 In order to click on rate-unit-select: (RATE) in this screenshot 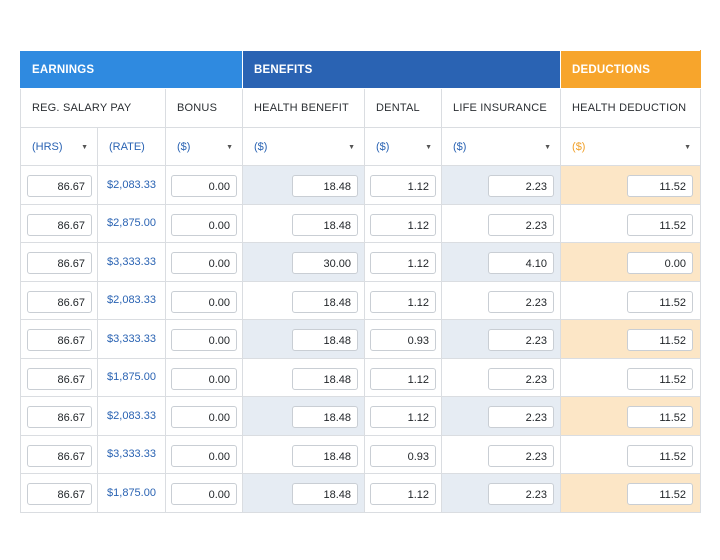, I will do `click(131, 146)`.